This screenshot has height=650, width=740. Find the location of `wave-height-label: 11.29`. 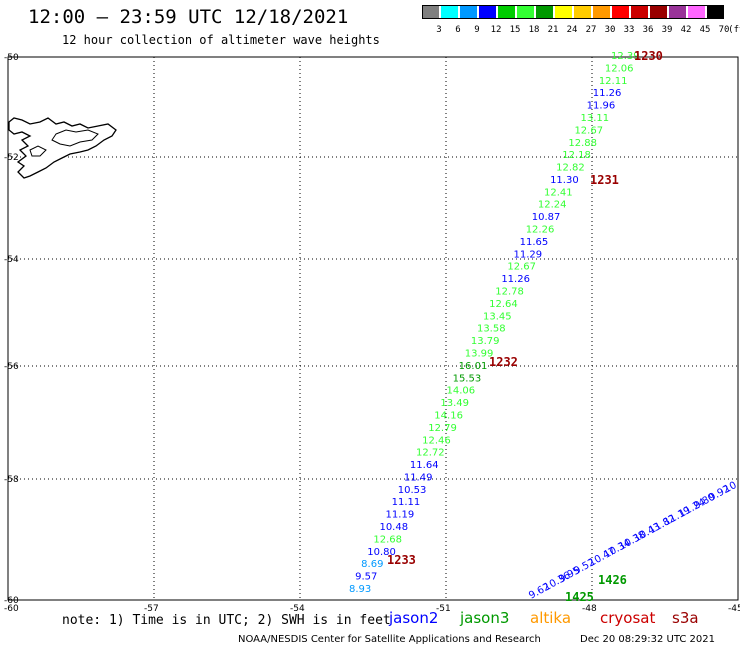

wave-height-label: 11.29 is located at coordinates (528, 254).